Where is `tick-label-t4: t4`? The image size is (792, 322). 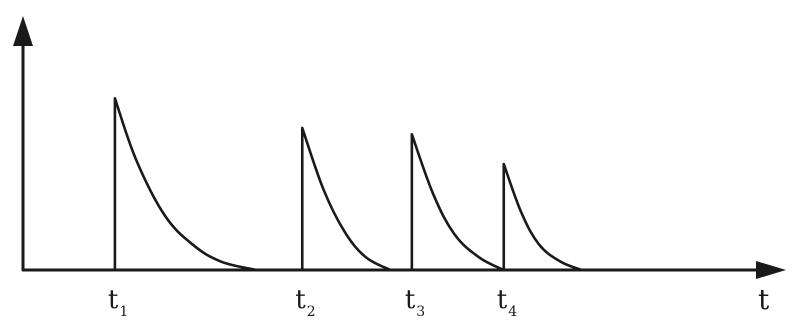
tick-label-t4: t4 is located at coordinates (507, 302).